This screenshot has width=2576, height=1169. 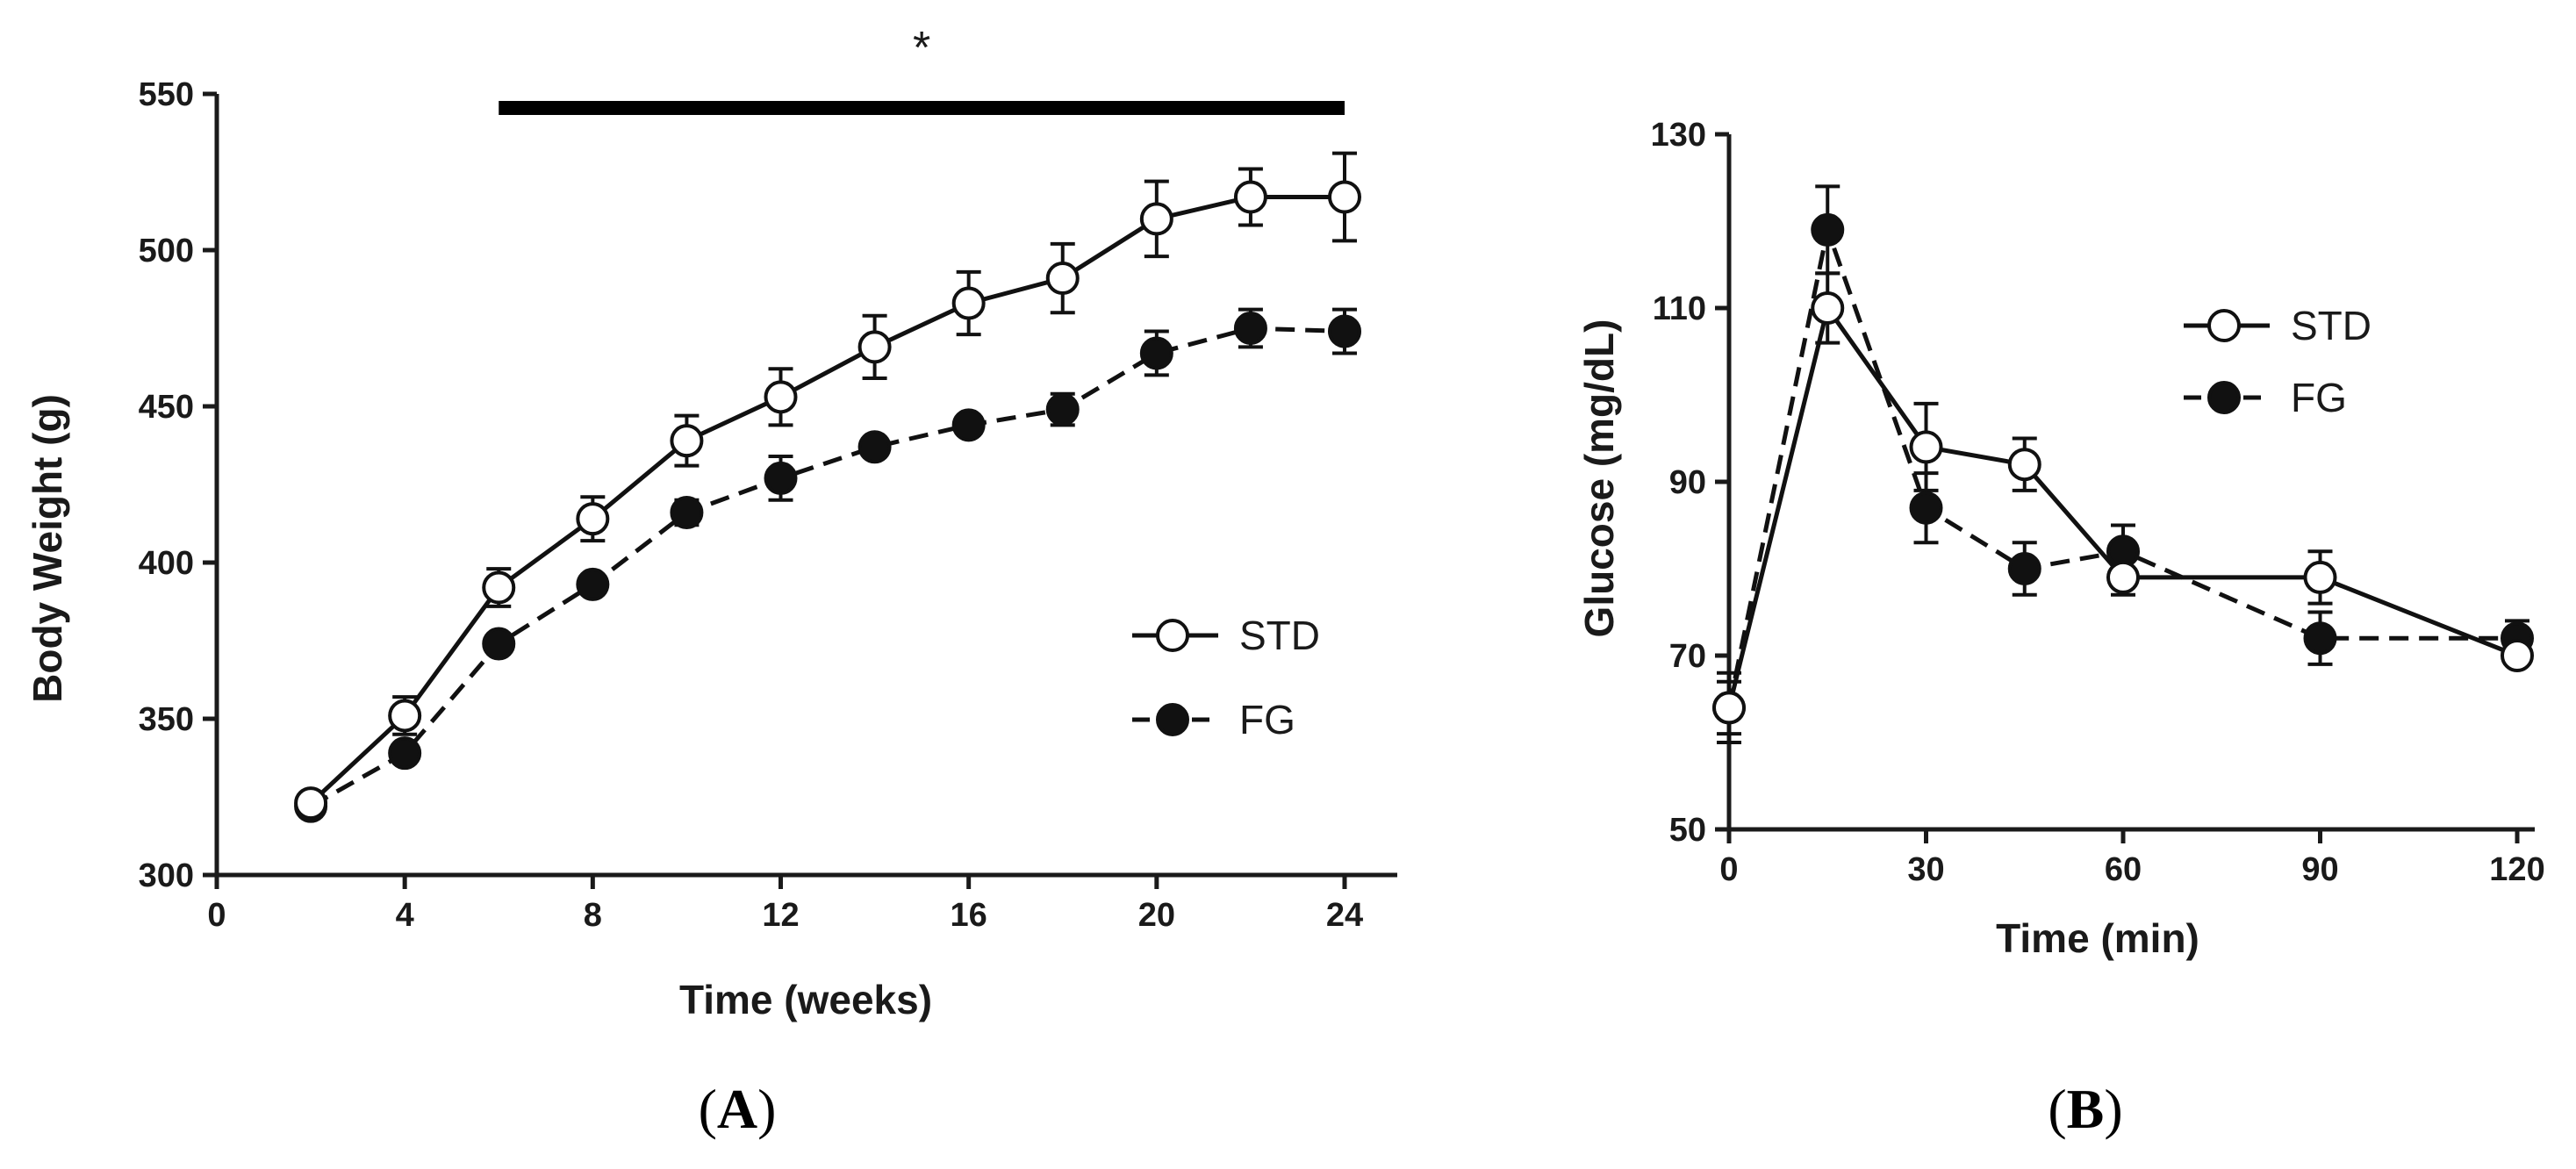 I want to click on panel-a-x-tick-label: 4, so click(x=405, y=915).